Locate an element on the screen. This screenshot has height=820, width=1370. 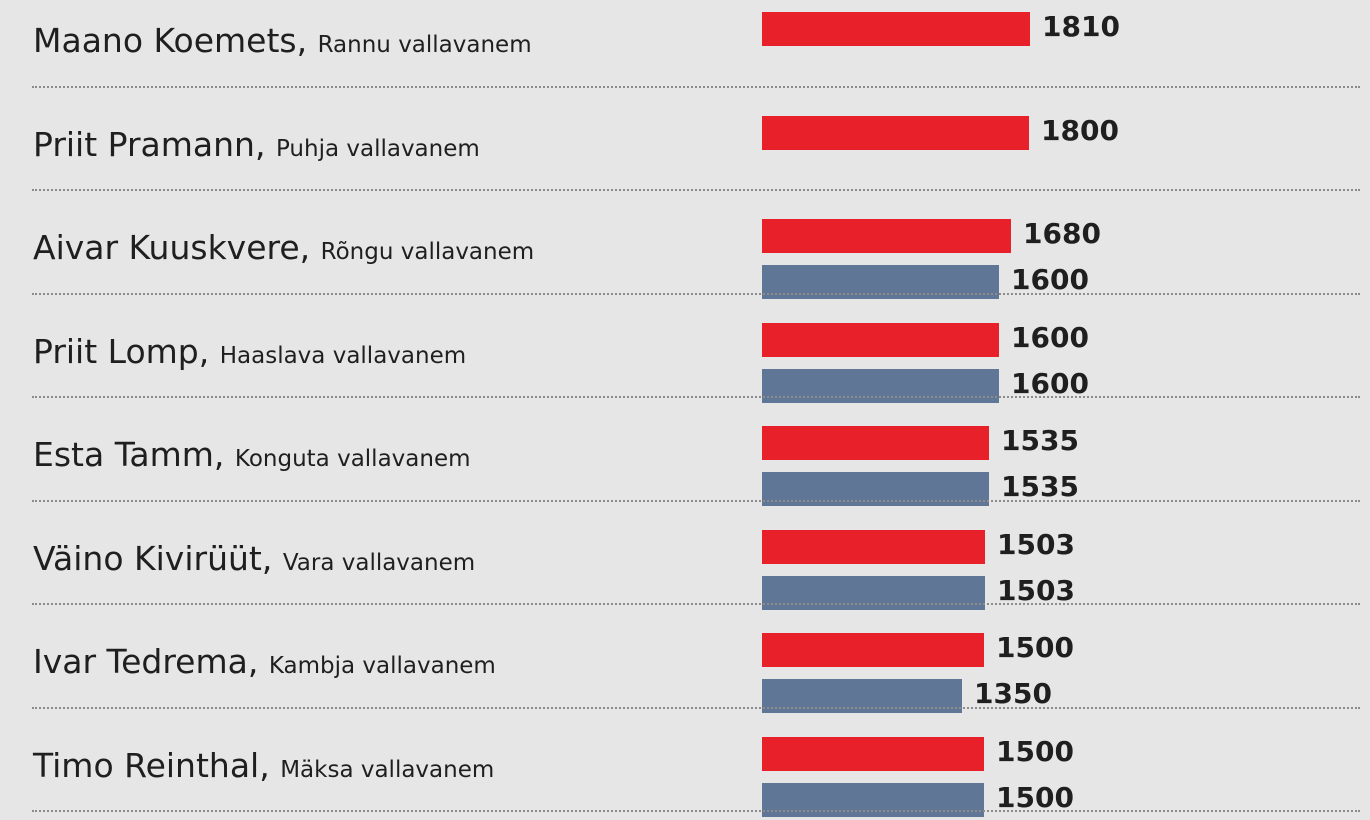
person-role: Kambja vallavanem is located at coordinates (382, 666).